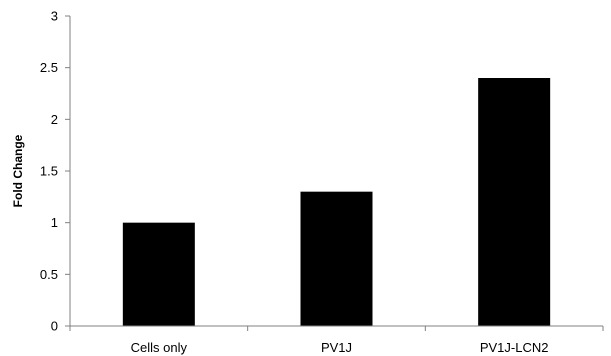 This screenshot has height=356, width=611. Describe the element at coordinates (336, 347) in the screenshot. I see `x-tick-label: PV1J` at that location.